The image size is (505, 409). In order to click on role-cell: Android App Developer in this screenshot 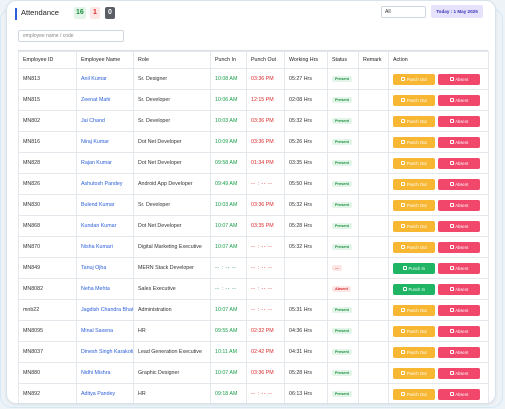, I will do `click(172, 184)`.